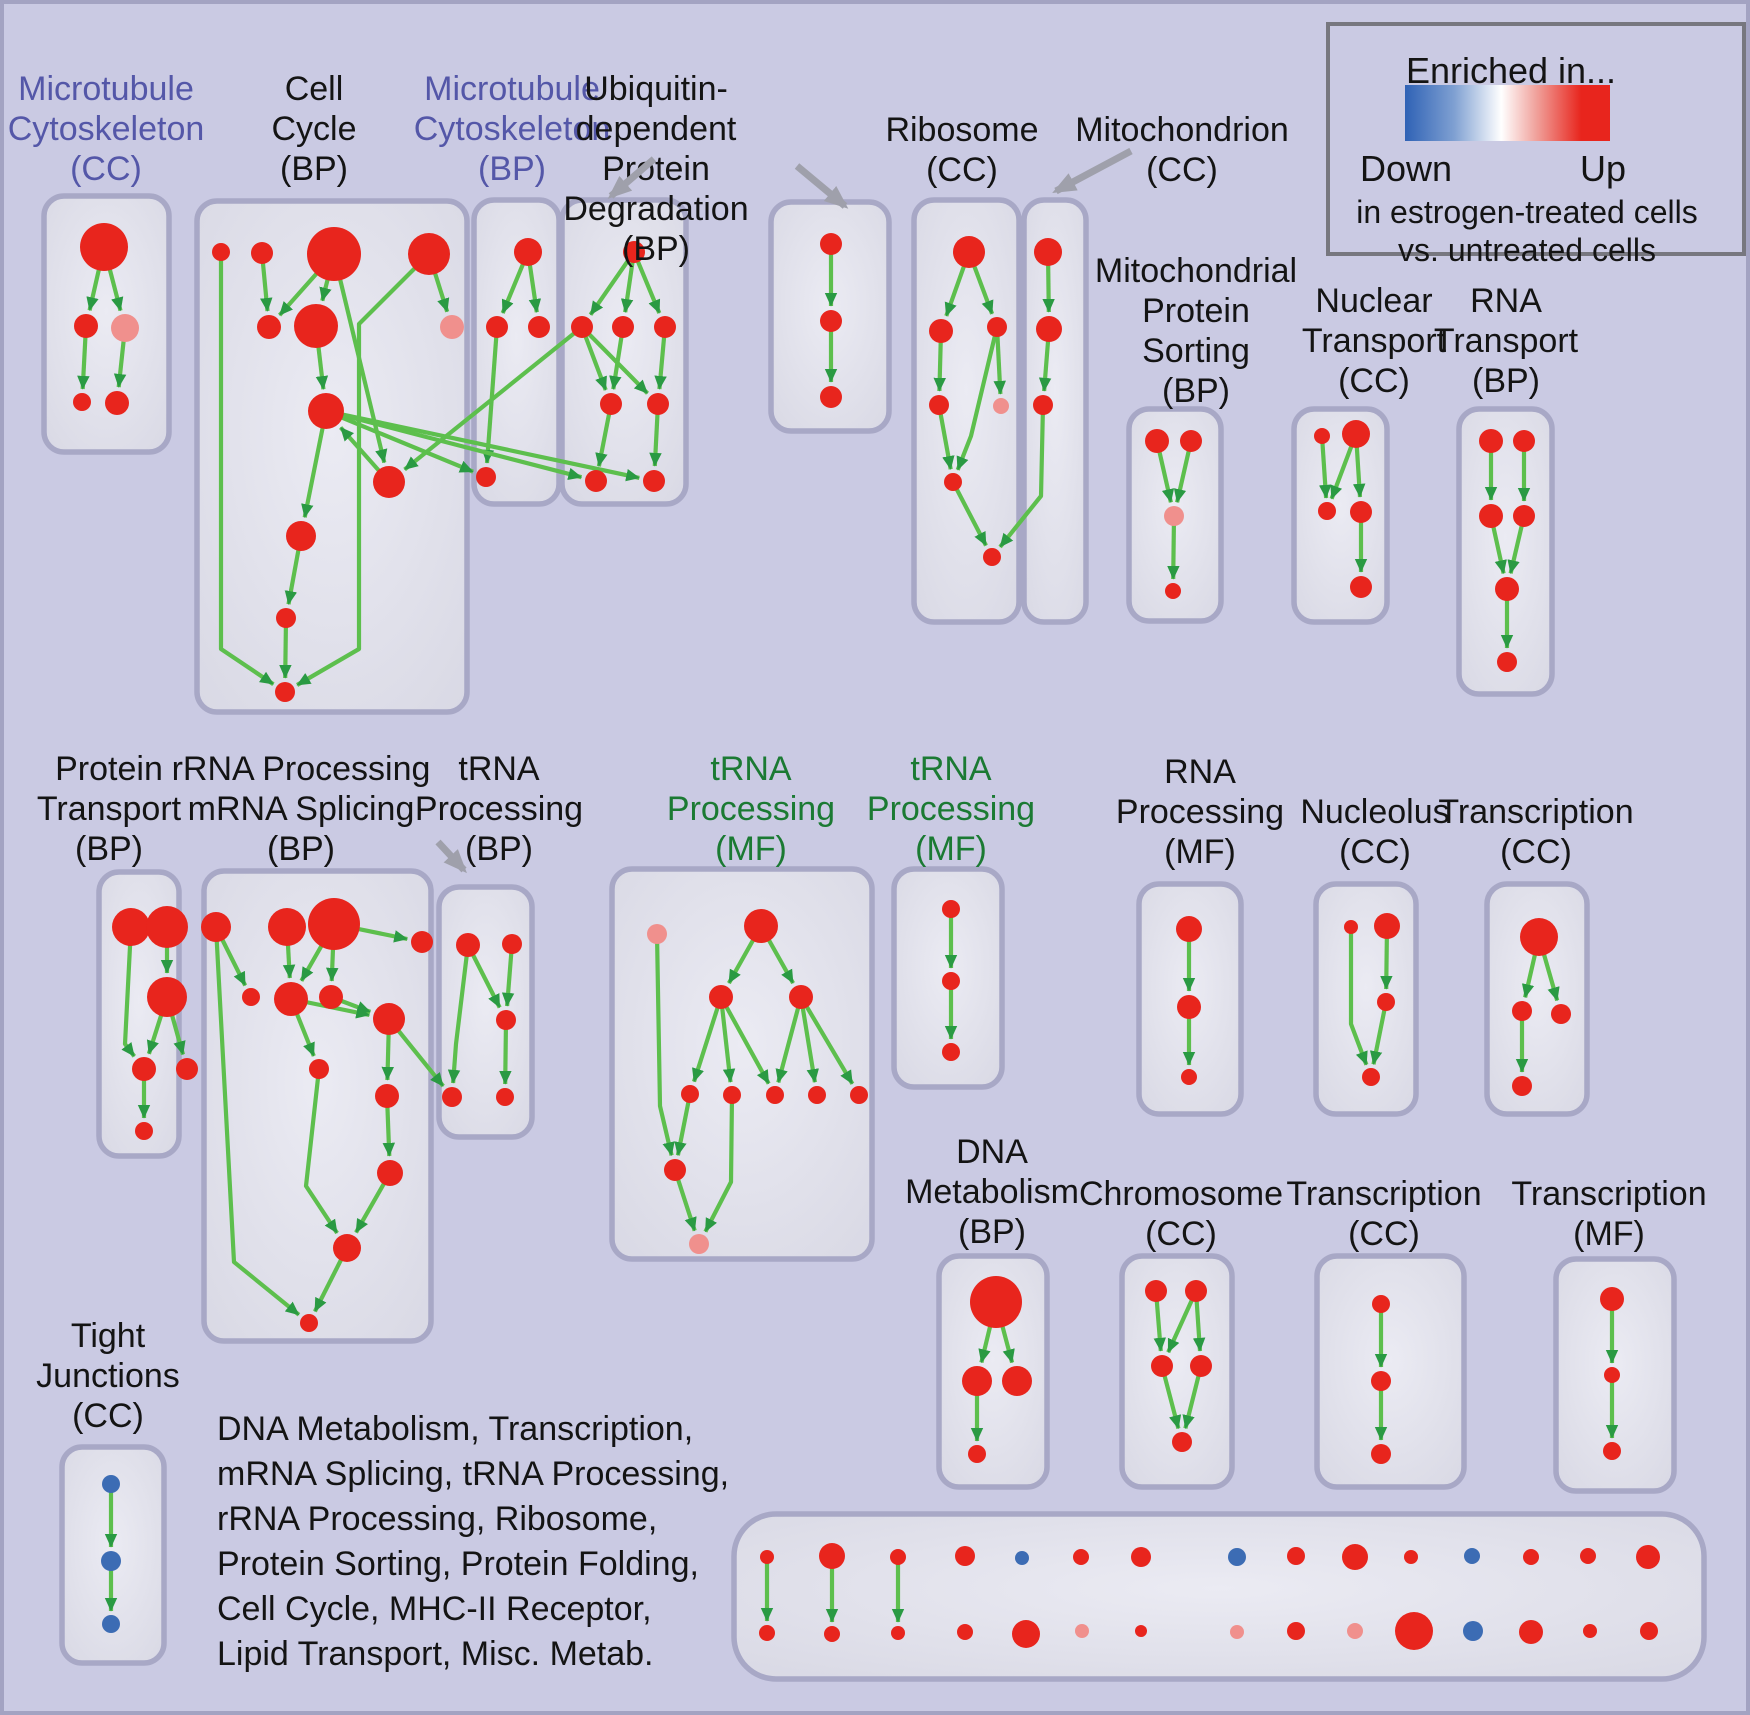  I want to click on cluster-label-chromosome-cc: (CC), so click(1181, 1234).